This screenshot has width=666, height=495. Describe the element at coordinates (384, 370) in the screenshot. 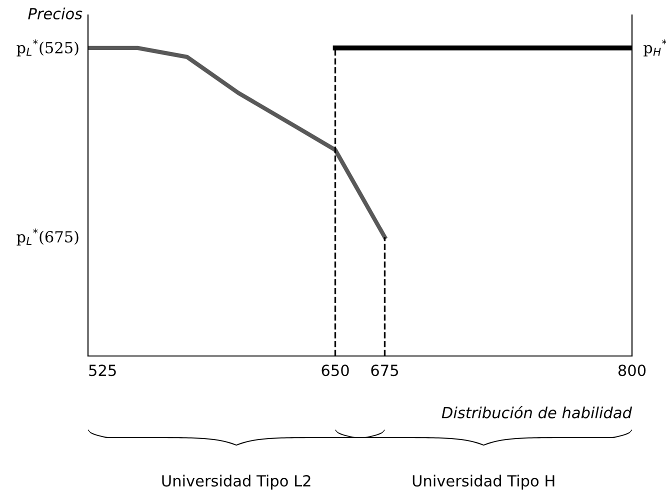

I see `x-tick-label: 675` at that location.